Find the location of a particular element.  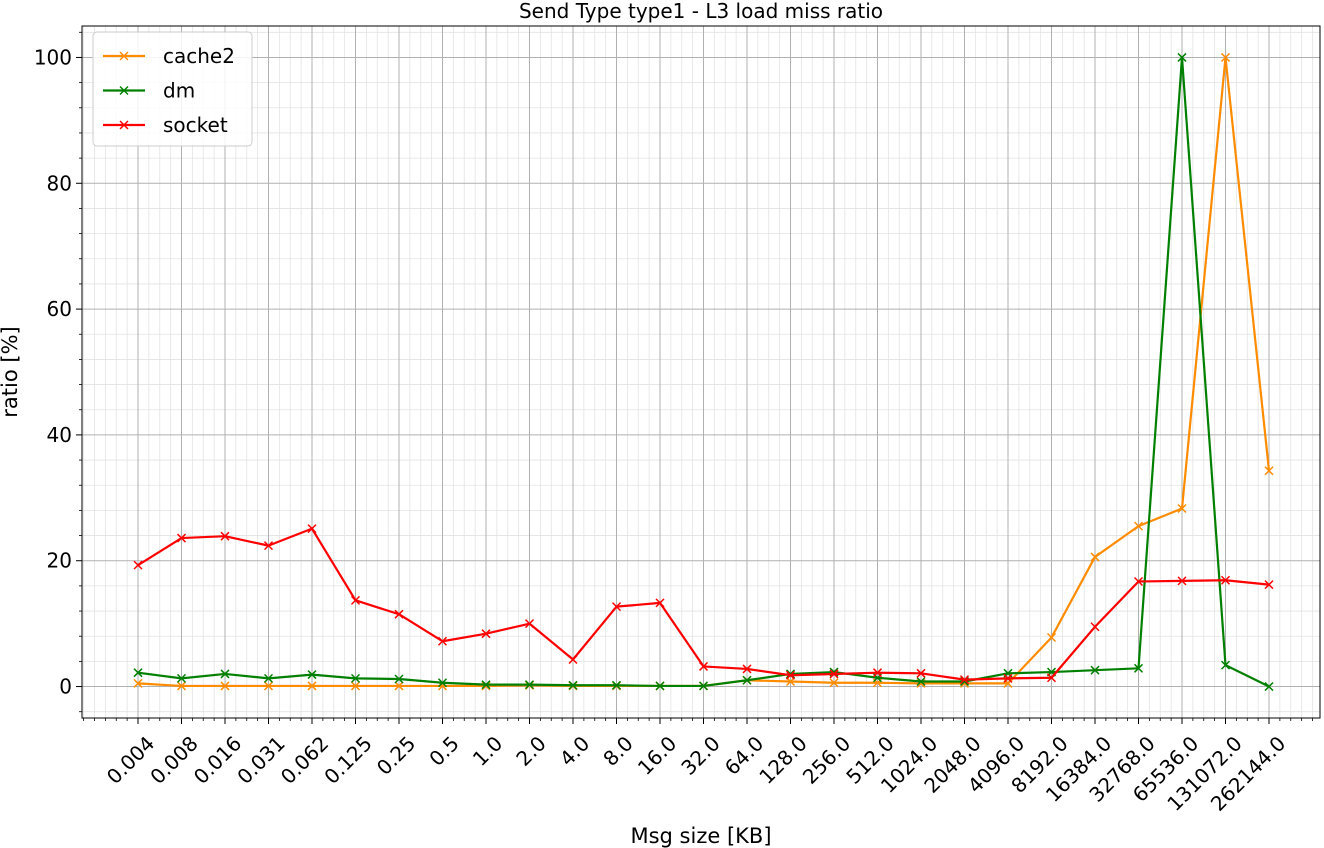

y-tick-label: 20 is located at coordinates (59, 561).